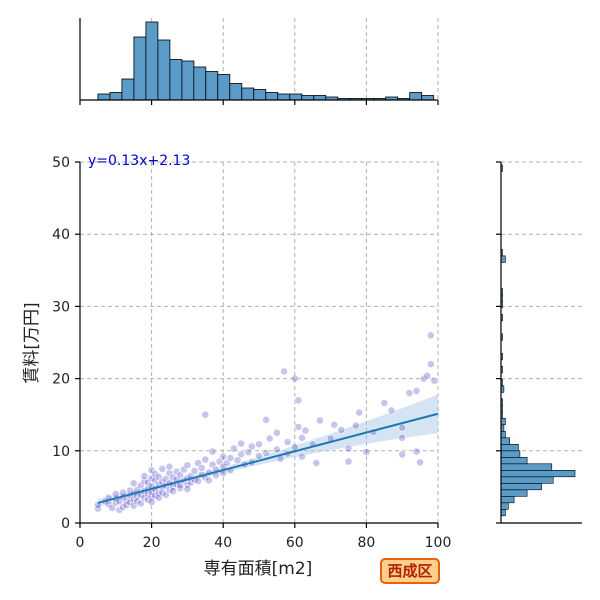 The width and height of the screenshot is (600, 600). I want to click on y-tick-label: 50, so click(61, 163).